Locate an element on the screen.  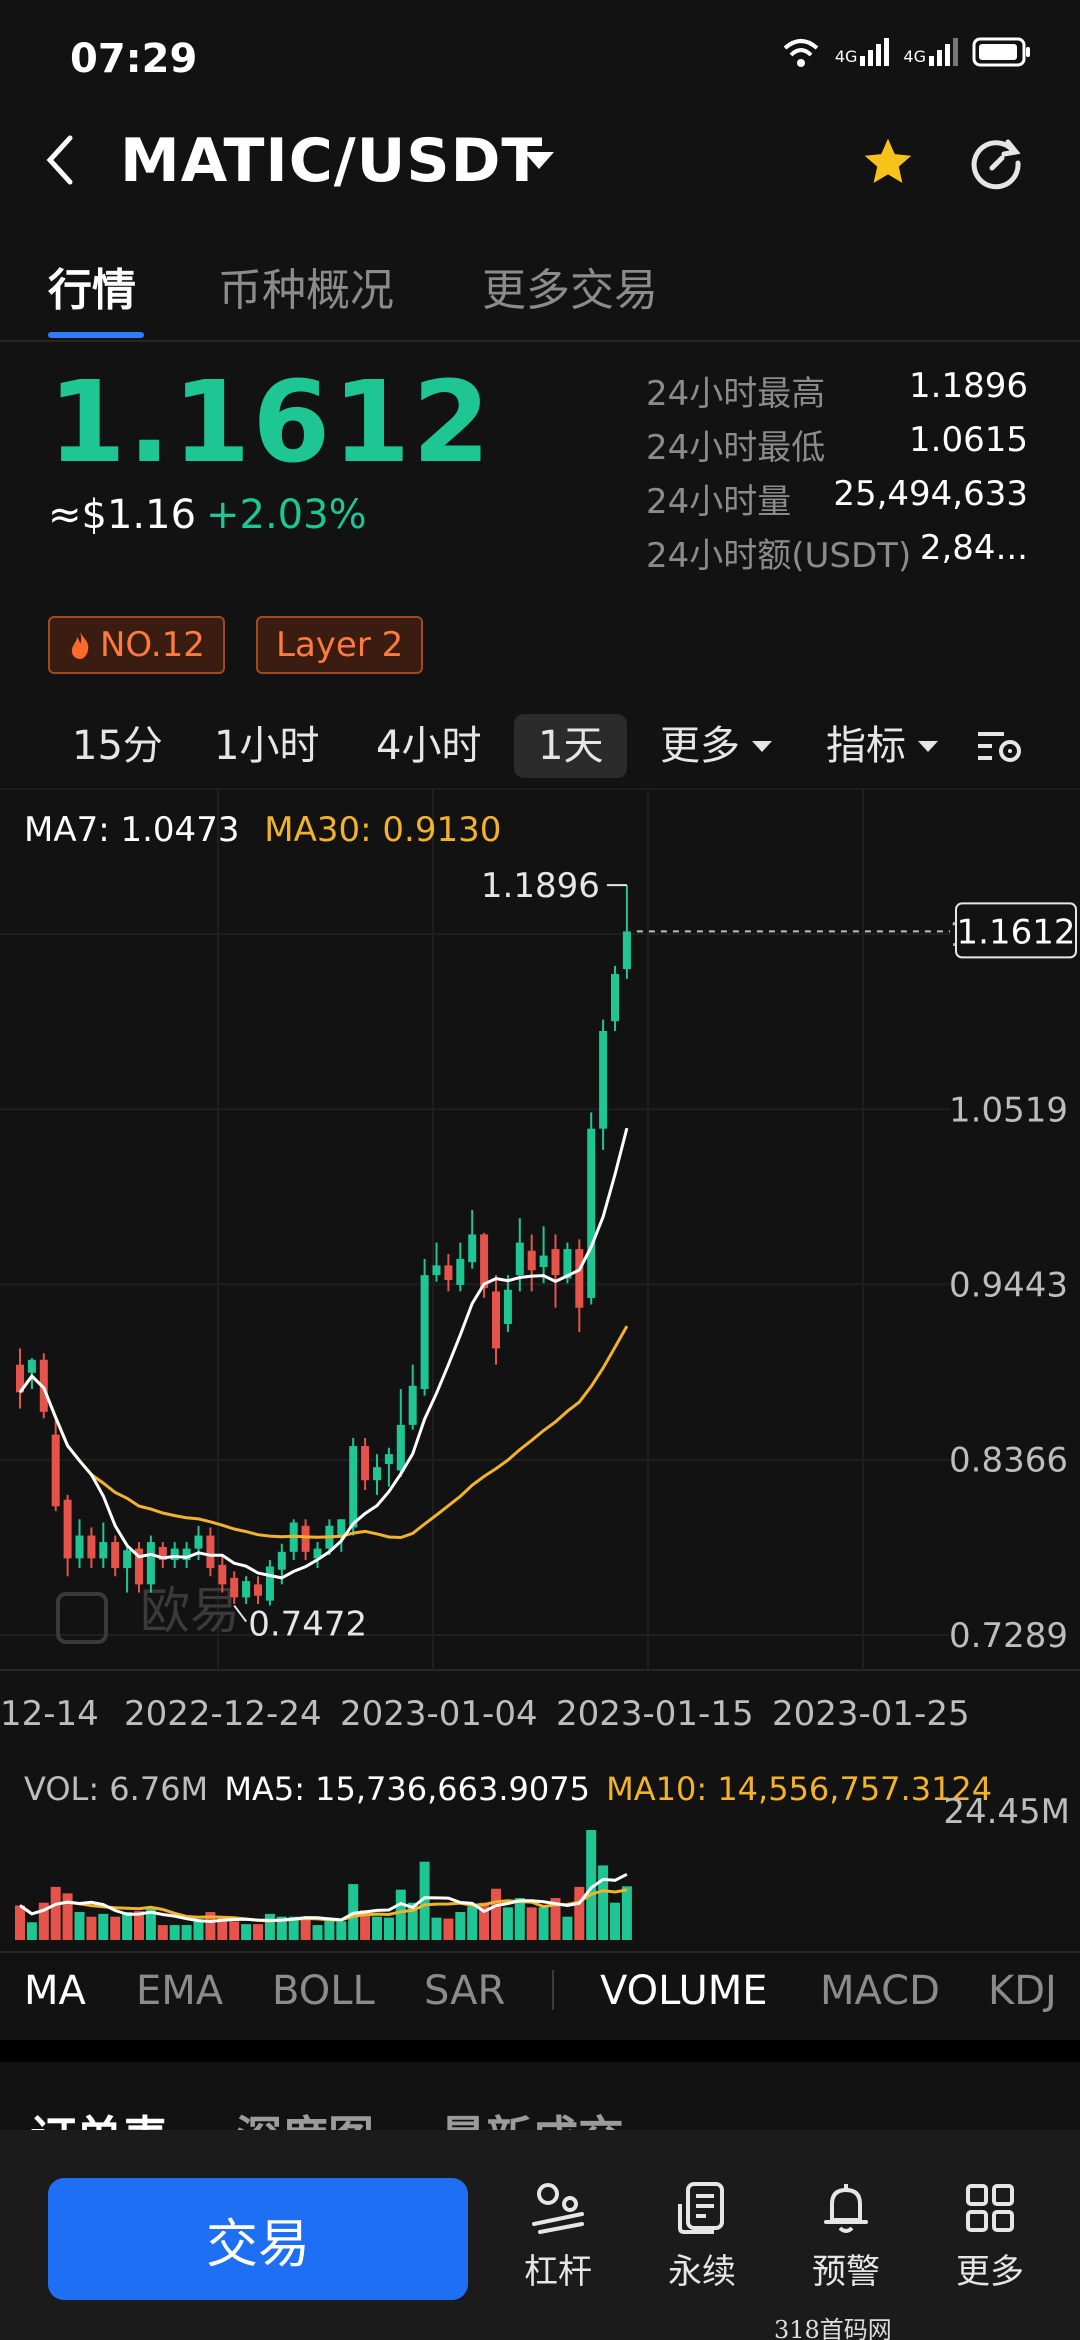
tf-1h: 1小时 is located at coordinates (267, 746).